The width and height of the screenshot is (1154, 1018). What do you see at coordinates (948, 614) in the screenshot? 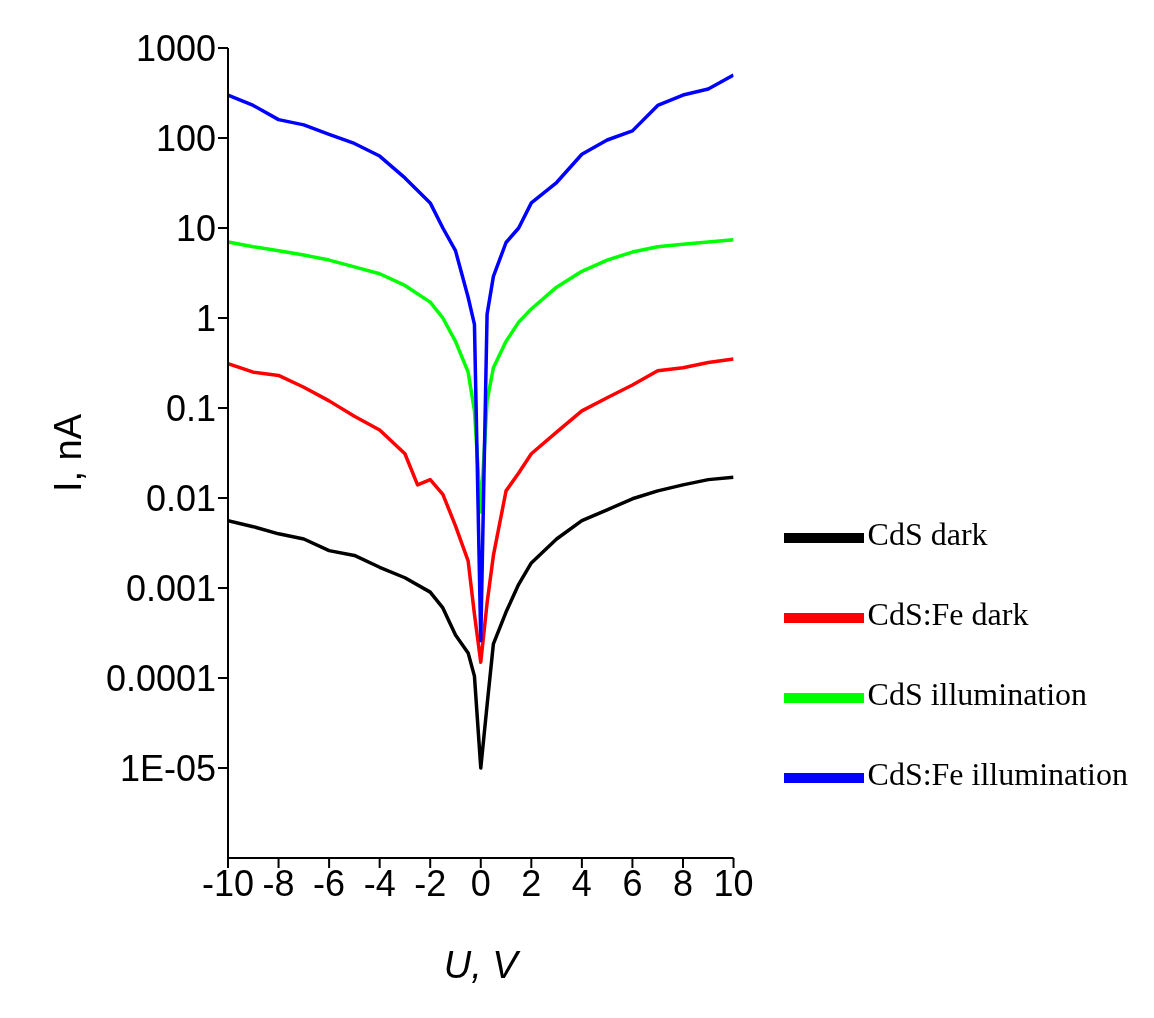
I see `legend-label: CdS:Fe dark` at bounding box center [948, 614].